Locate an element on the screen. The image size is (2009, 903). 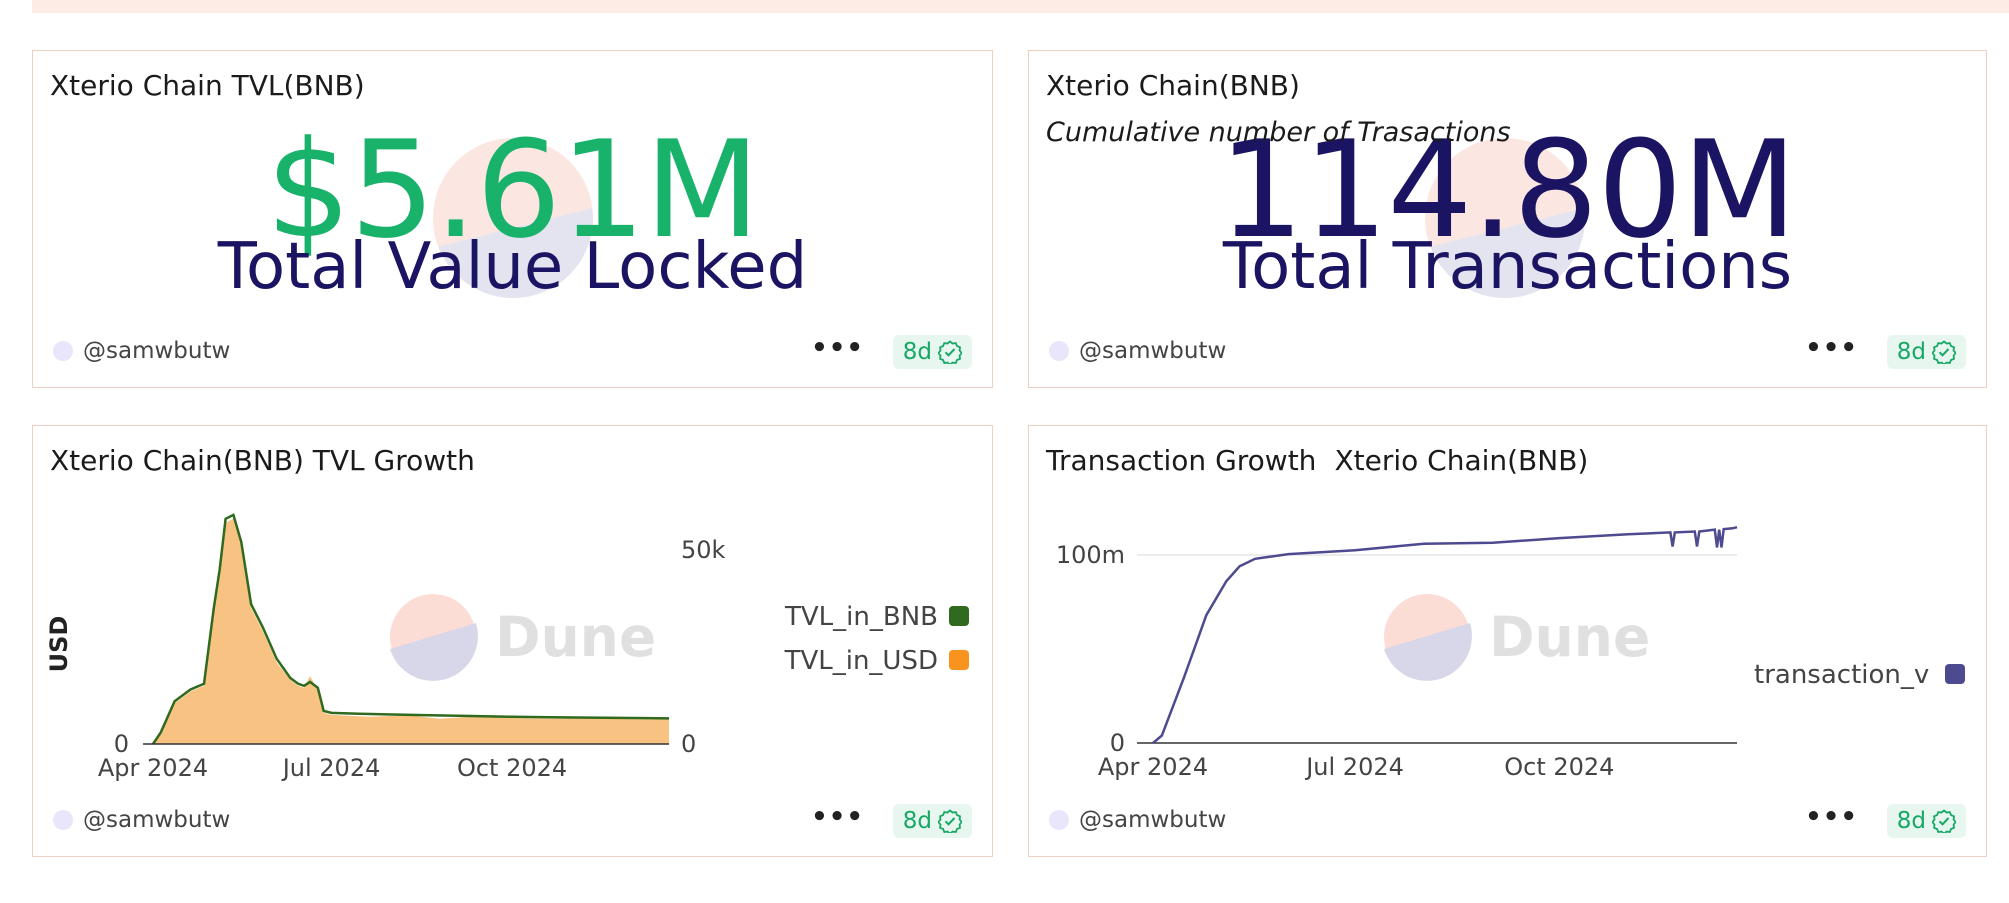
top-banner is located at coordinates (1020, 6).